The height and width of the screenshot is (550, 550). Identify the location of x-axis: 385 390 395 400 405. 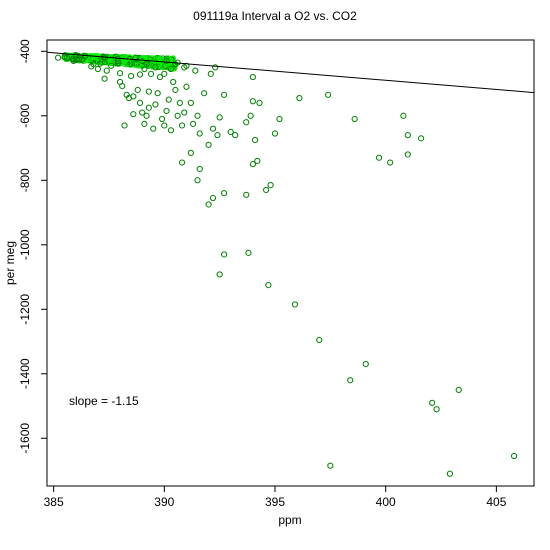
(275, 497).